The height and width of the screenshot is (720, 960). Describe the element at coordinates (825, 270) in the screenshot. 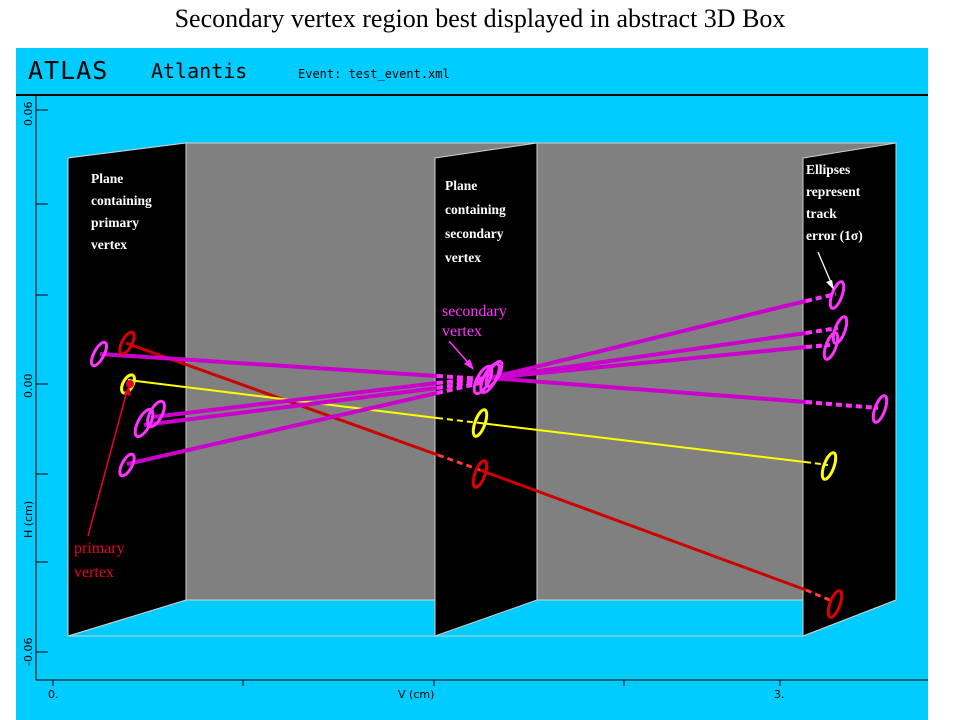

I see `error-ellipse-arrow` at that location.